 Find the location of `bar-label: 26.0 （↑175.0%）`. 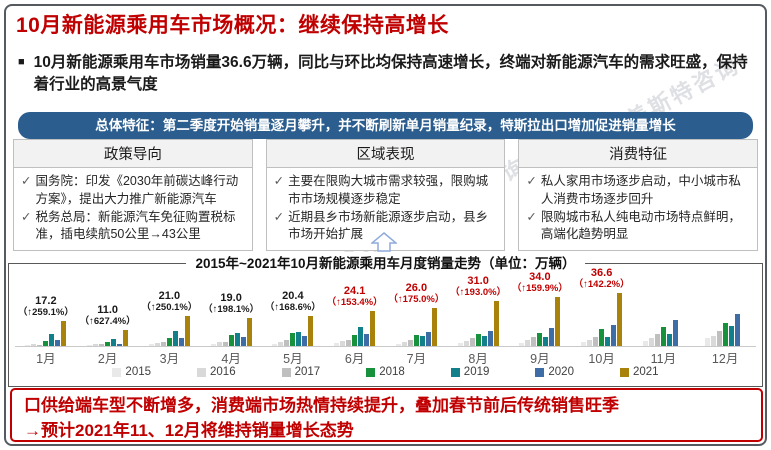

bar-label: 26.0 （↑175.0%） is located at coordinates (416, 293).